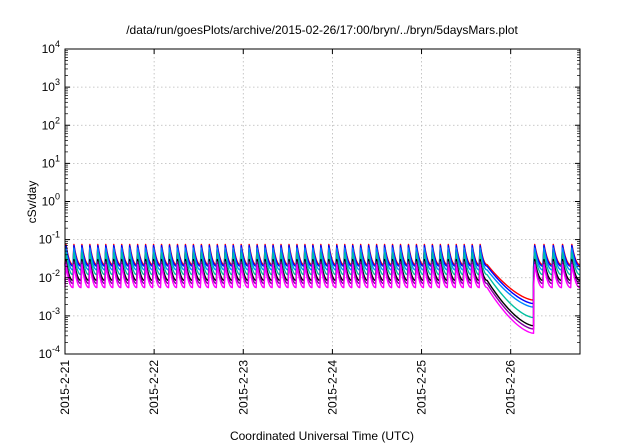 The image size is (640, 448). Describe the element at coordinates (51, 123) in the screenshot. I see `y-tick-label: 10²` at that location.